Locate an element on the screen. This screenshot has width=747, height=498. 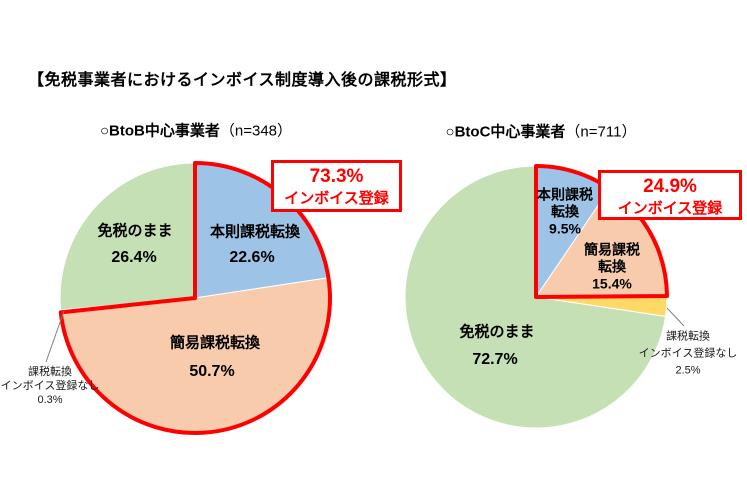
figure-title: 【免税事業者におけるインボイス制度導入後の課税形式】 is located at coordinates (242, 80).